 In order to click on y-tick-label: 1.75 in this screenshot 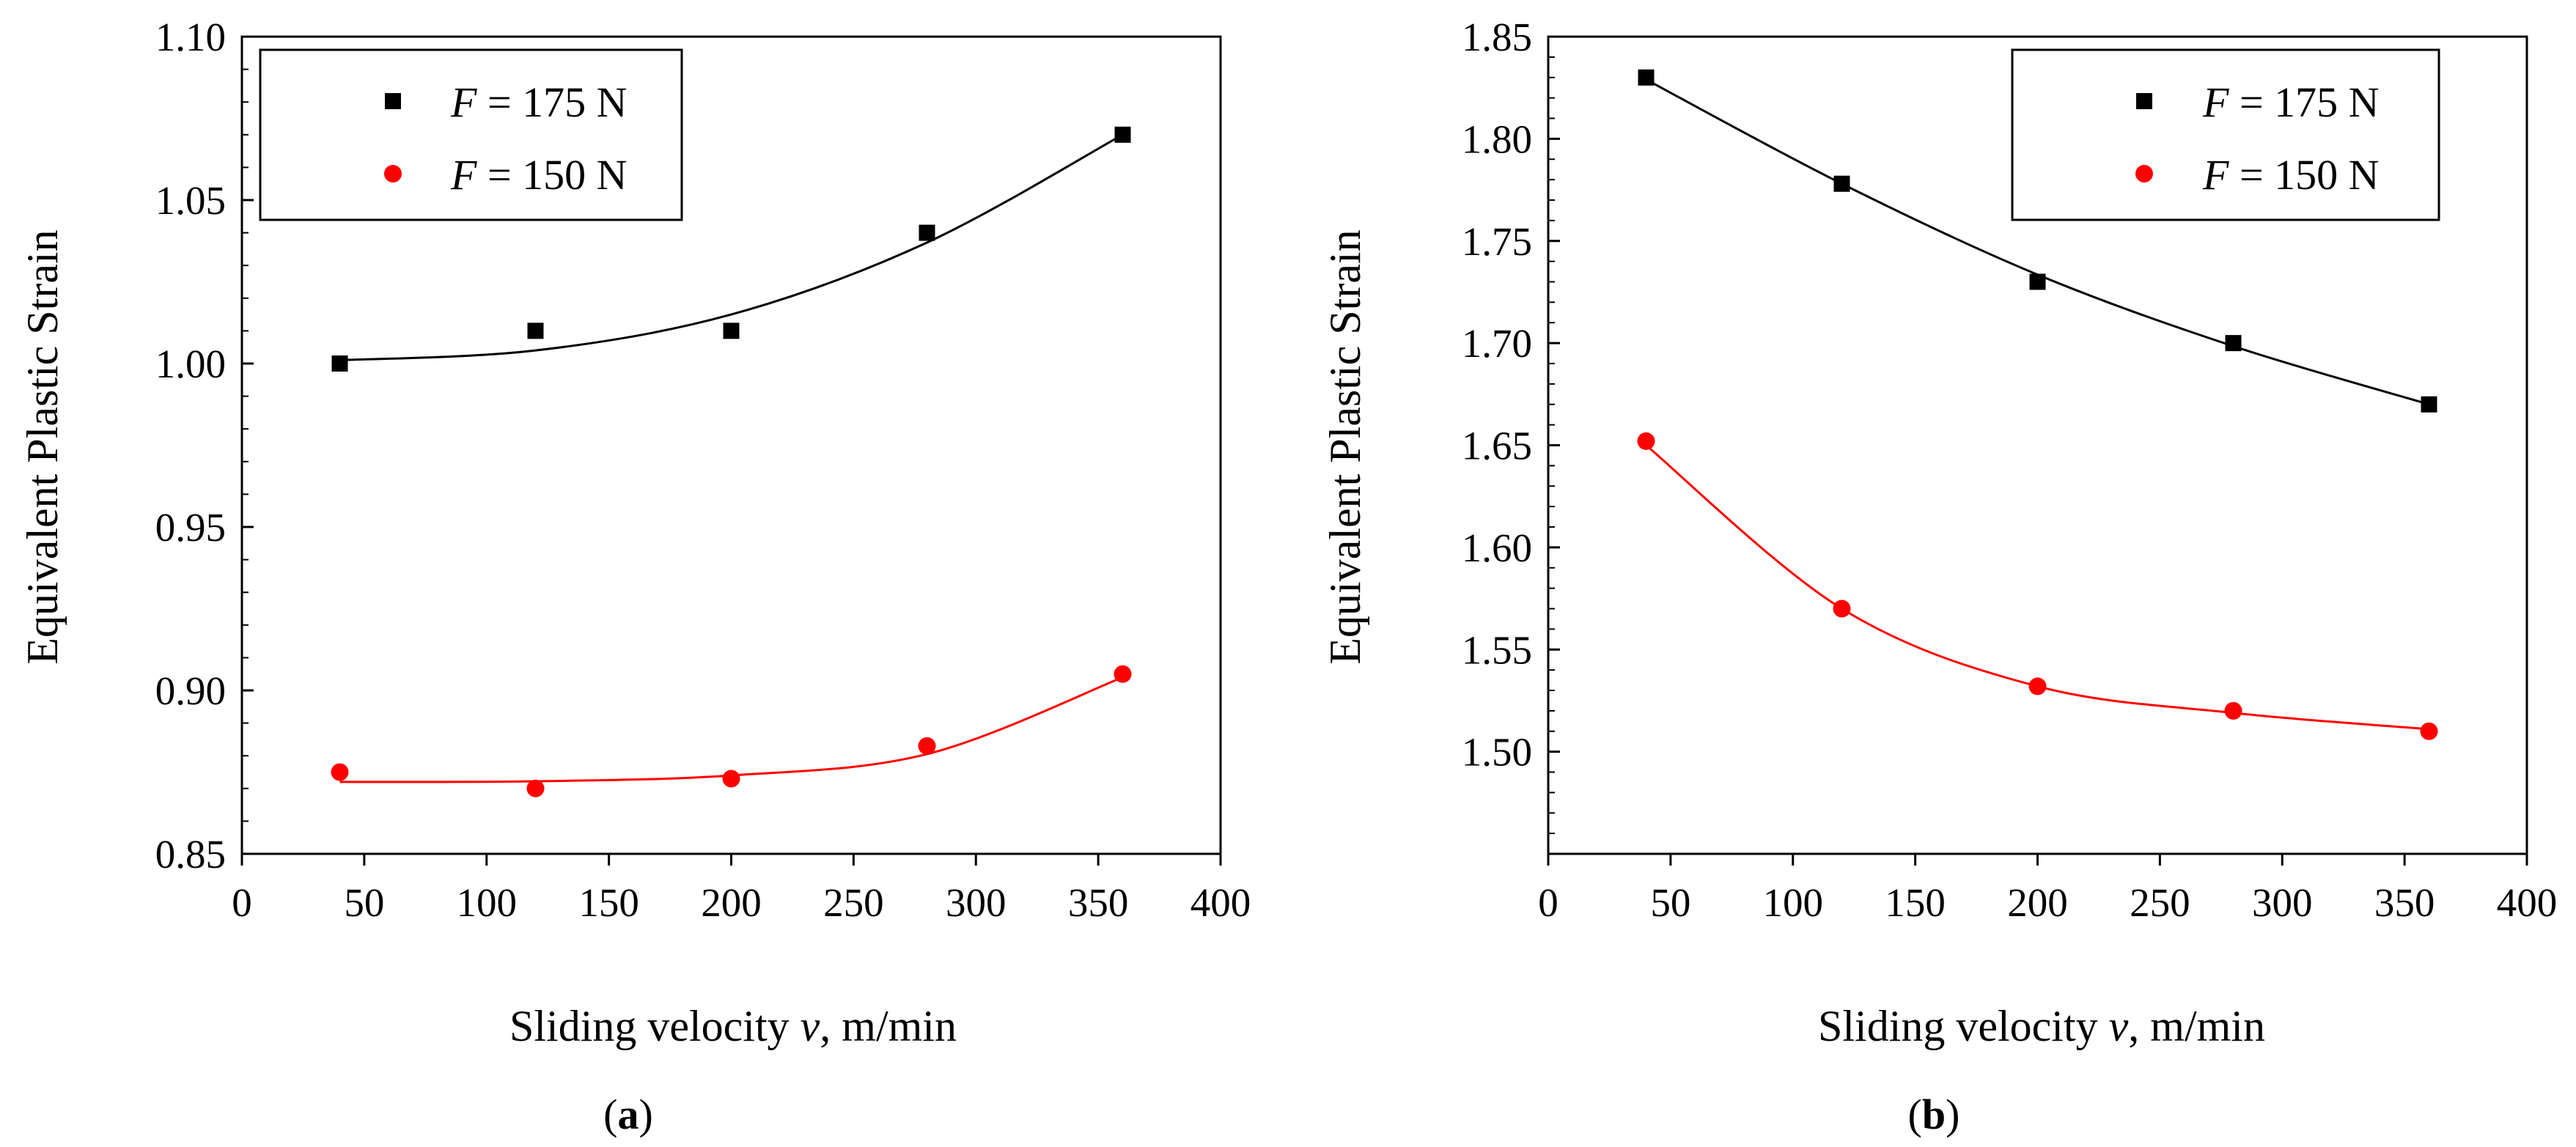, I will do `click(1497, 241)`.